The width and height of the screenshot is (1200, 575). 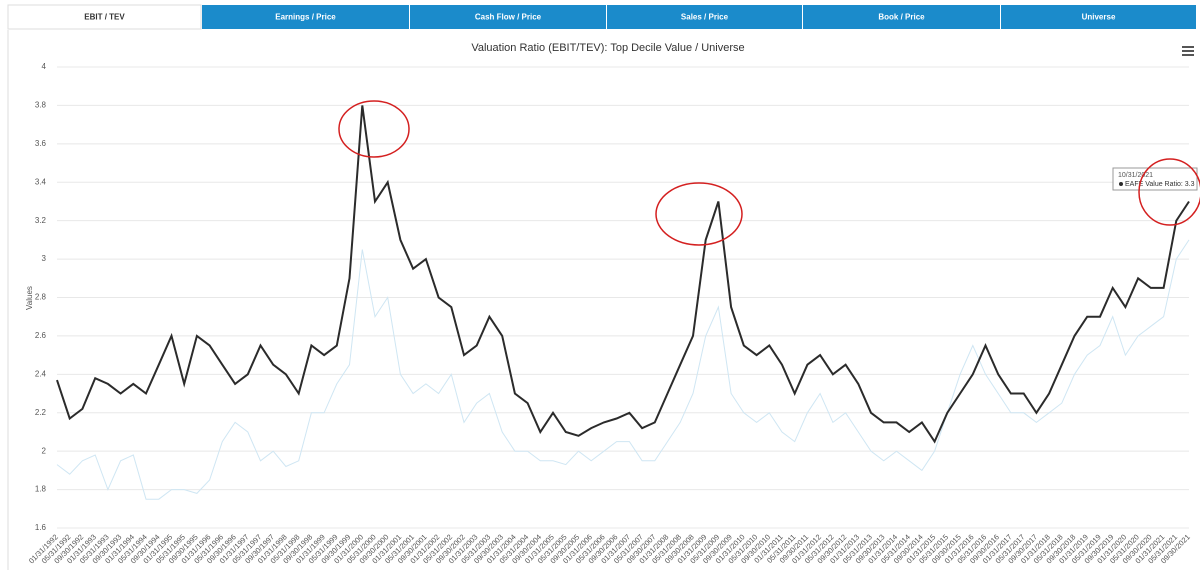 What do you see at coordinates (41, 220) in the screenshot?
I see `y-tick-label: 3.2` at bounding box center [41, 220].